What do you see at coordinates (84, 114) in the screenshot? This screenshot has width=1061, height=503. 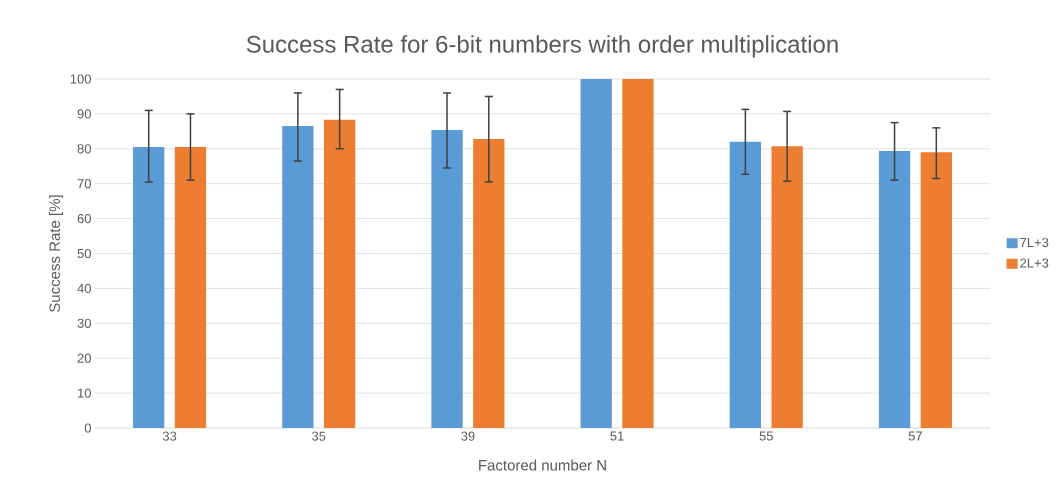 I see `y-tick-label: 90` at bounding box center [84, 114].